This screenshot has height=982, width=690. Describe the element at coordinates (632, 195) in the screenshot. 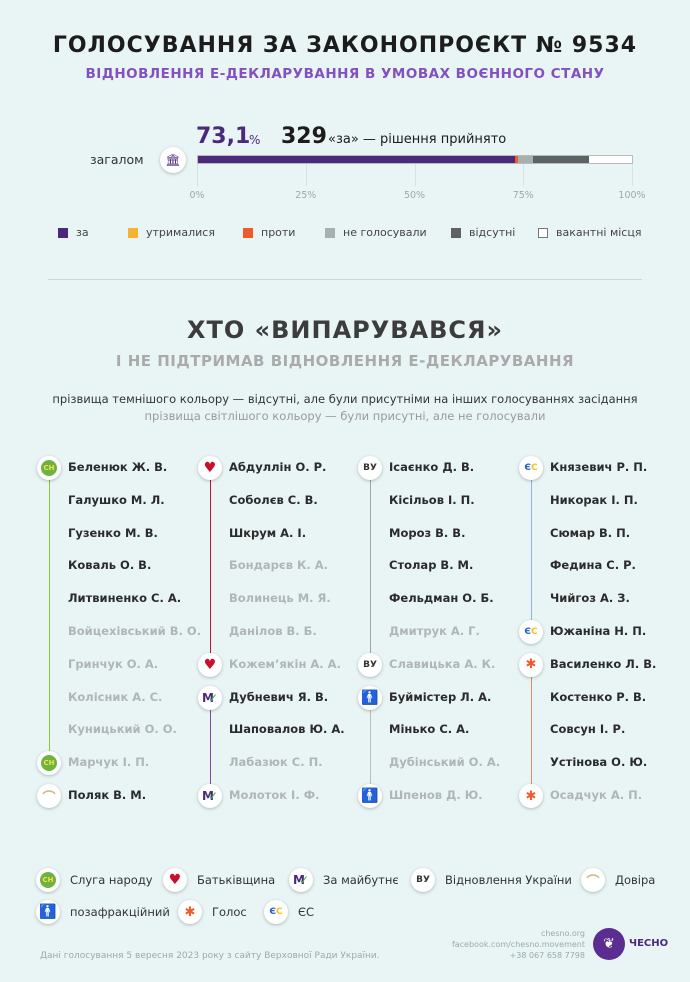

I see `tick-label: 100%` at that location.